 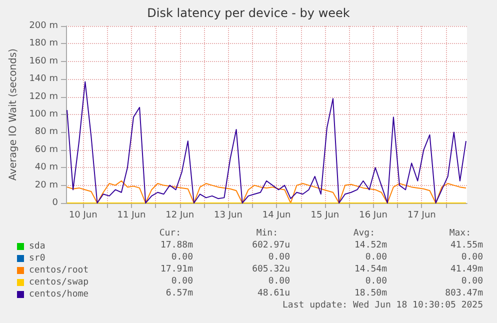 What do you see at coordinates (13, 114) in the screenshot?
I see `y-axis-title: Average IO Wait (seconds)` at bounding box center [13, 114].